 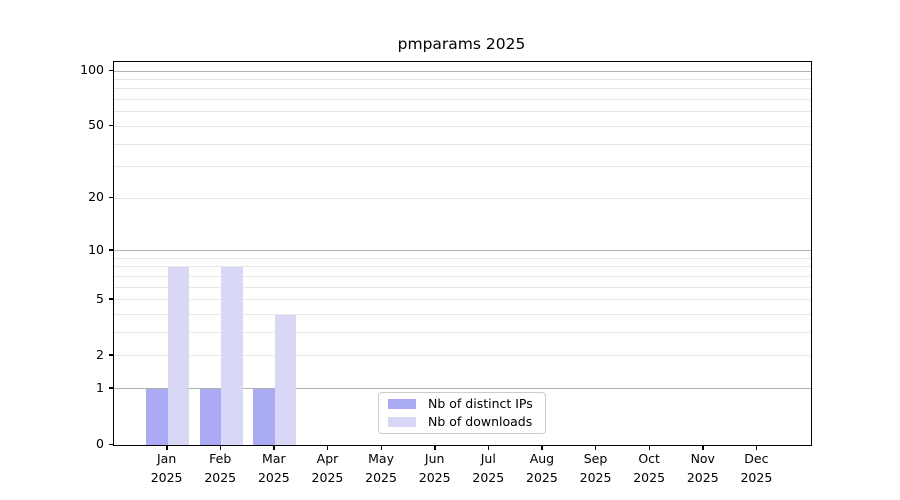 What do you see at coordinates (488, 468) in the screenshot?
I see `x-tick-label: Jul 2025` at bounding box center [488, 468].